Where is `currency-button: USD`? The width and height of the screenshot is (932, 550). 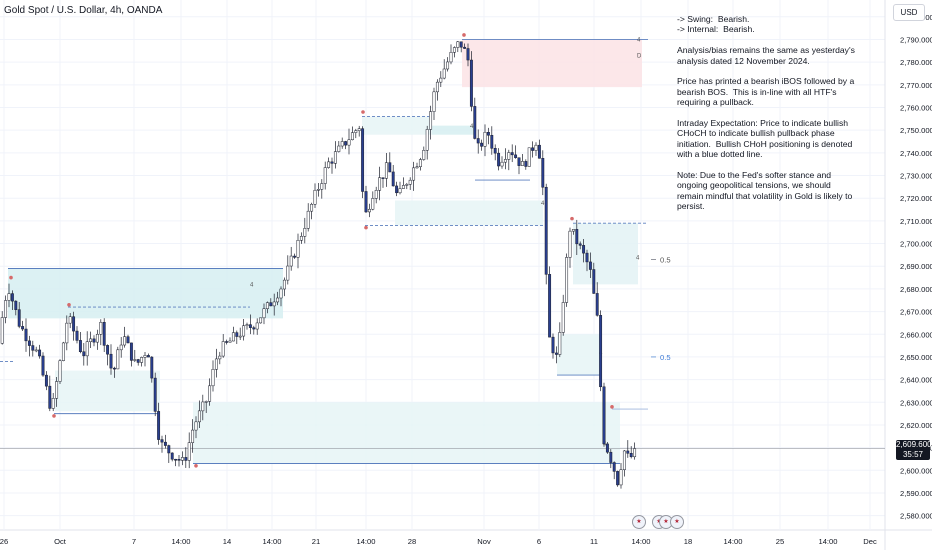
currency-button: USD is located at coordinates (909, 12).